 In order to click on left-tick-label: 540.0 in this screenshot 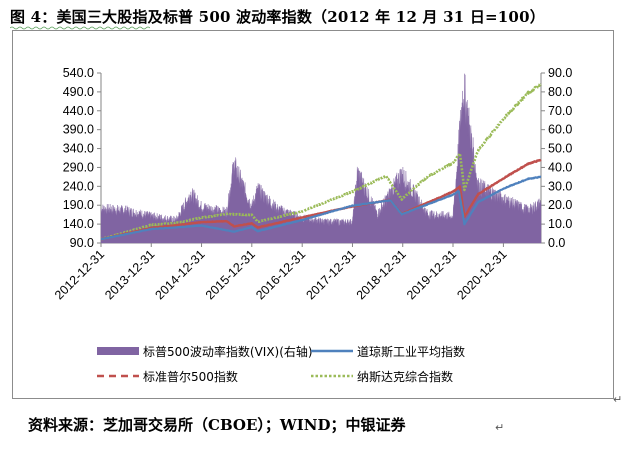, I will do `click(78, 73)`.